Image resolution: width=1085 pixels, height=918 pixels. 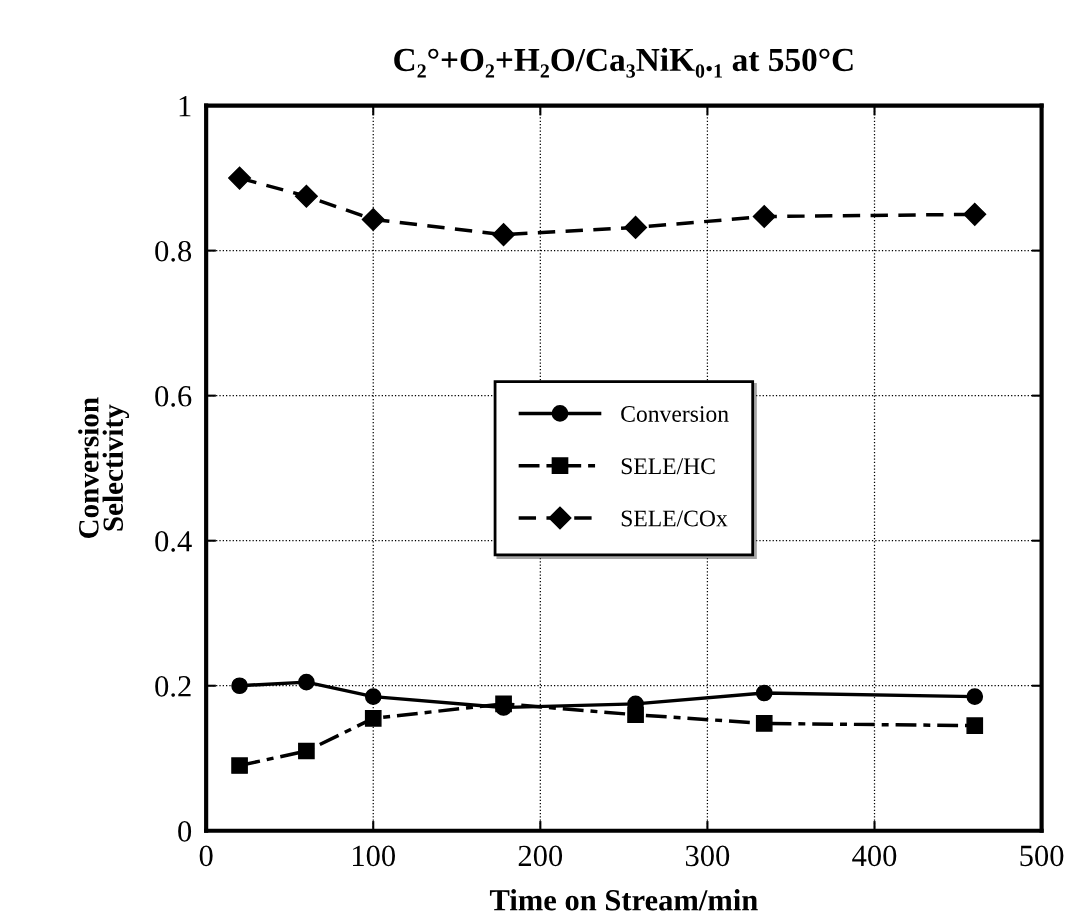 What do you see at coordinates (668, 466) in the screenshot?
I see `legend-label: SELE/HC` at bounding box center [668, 466].